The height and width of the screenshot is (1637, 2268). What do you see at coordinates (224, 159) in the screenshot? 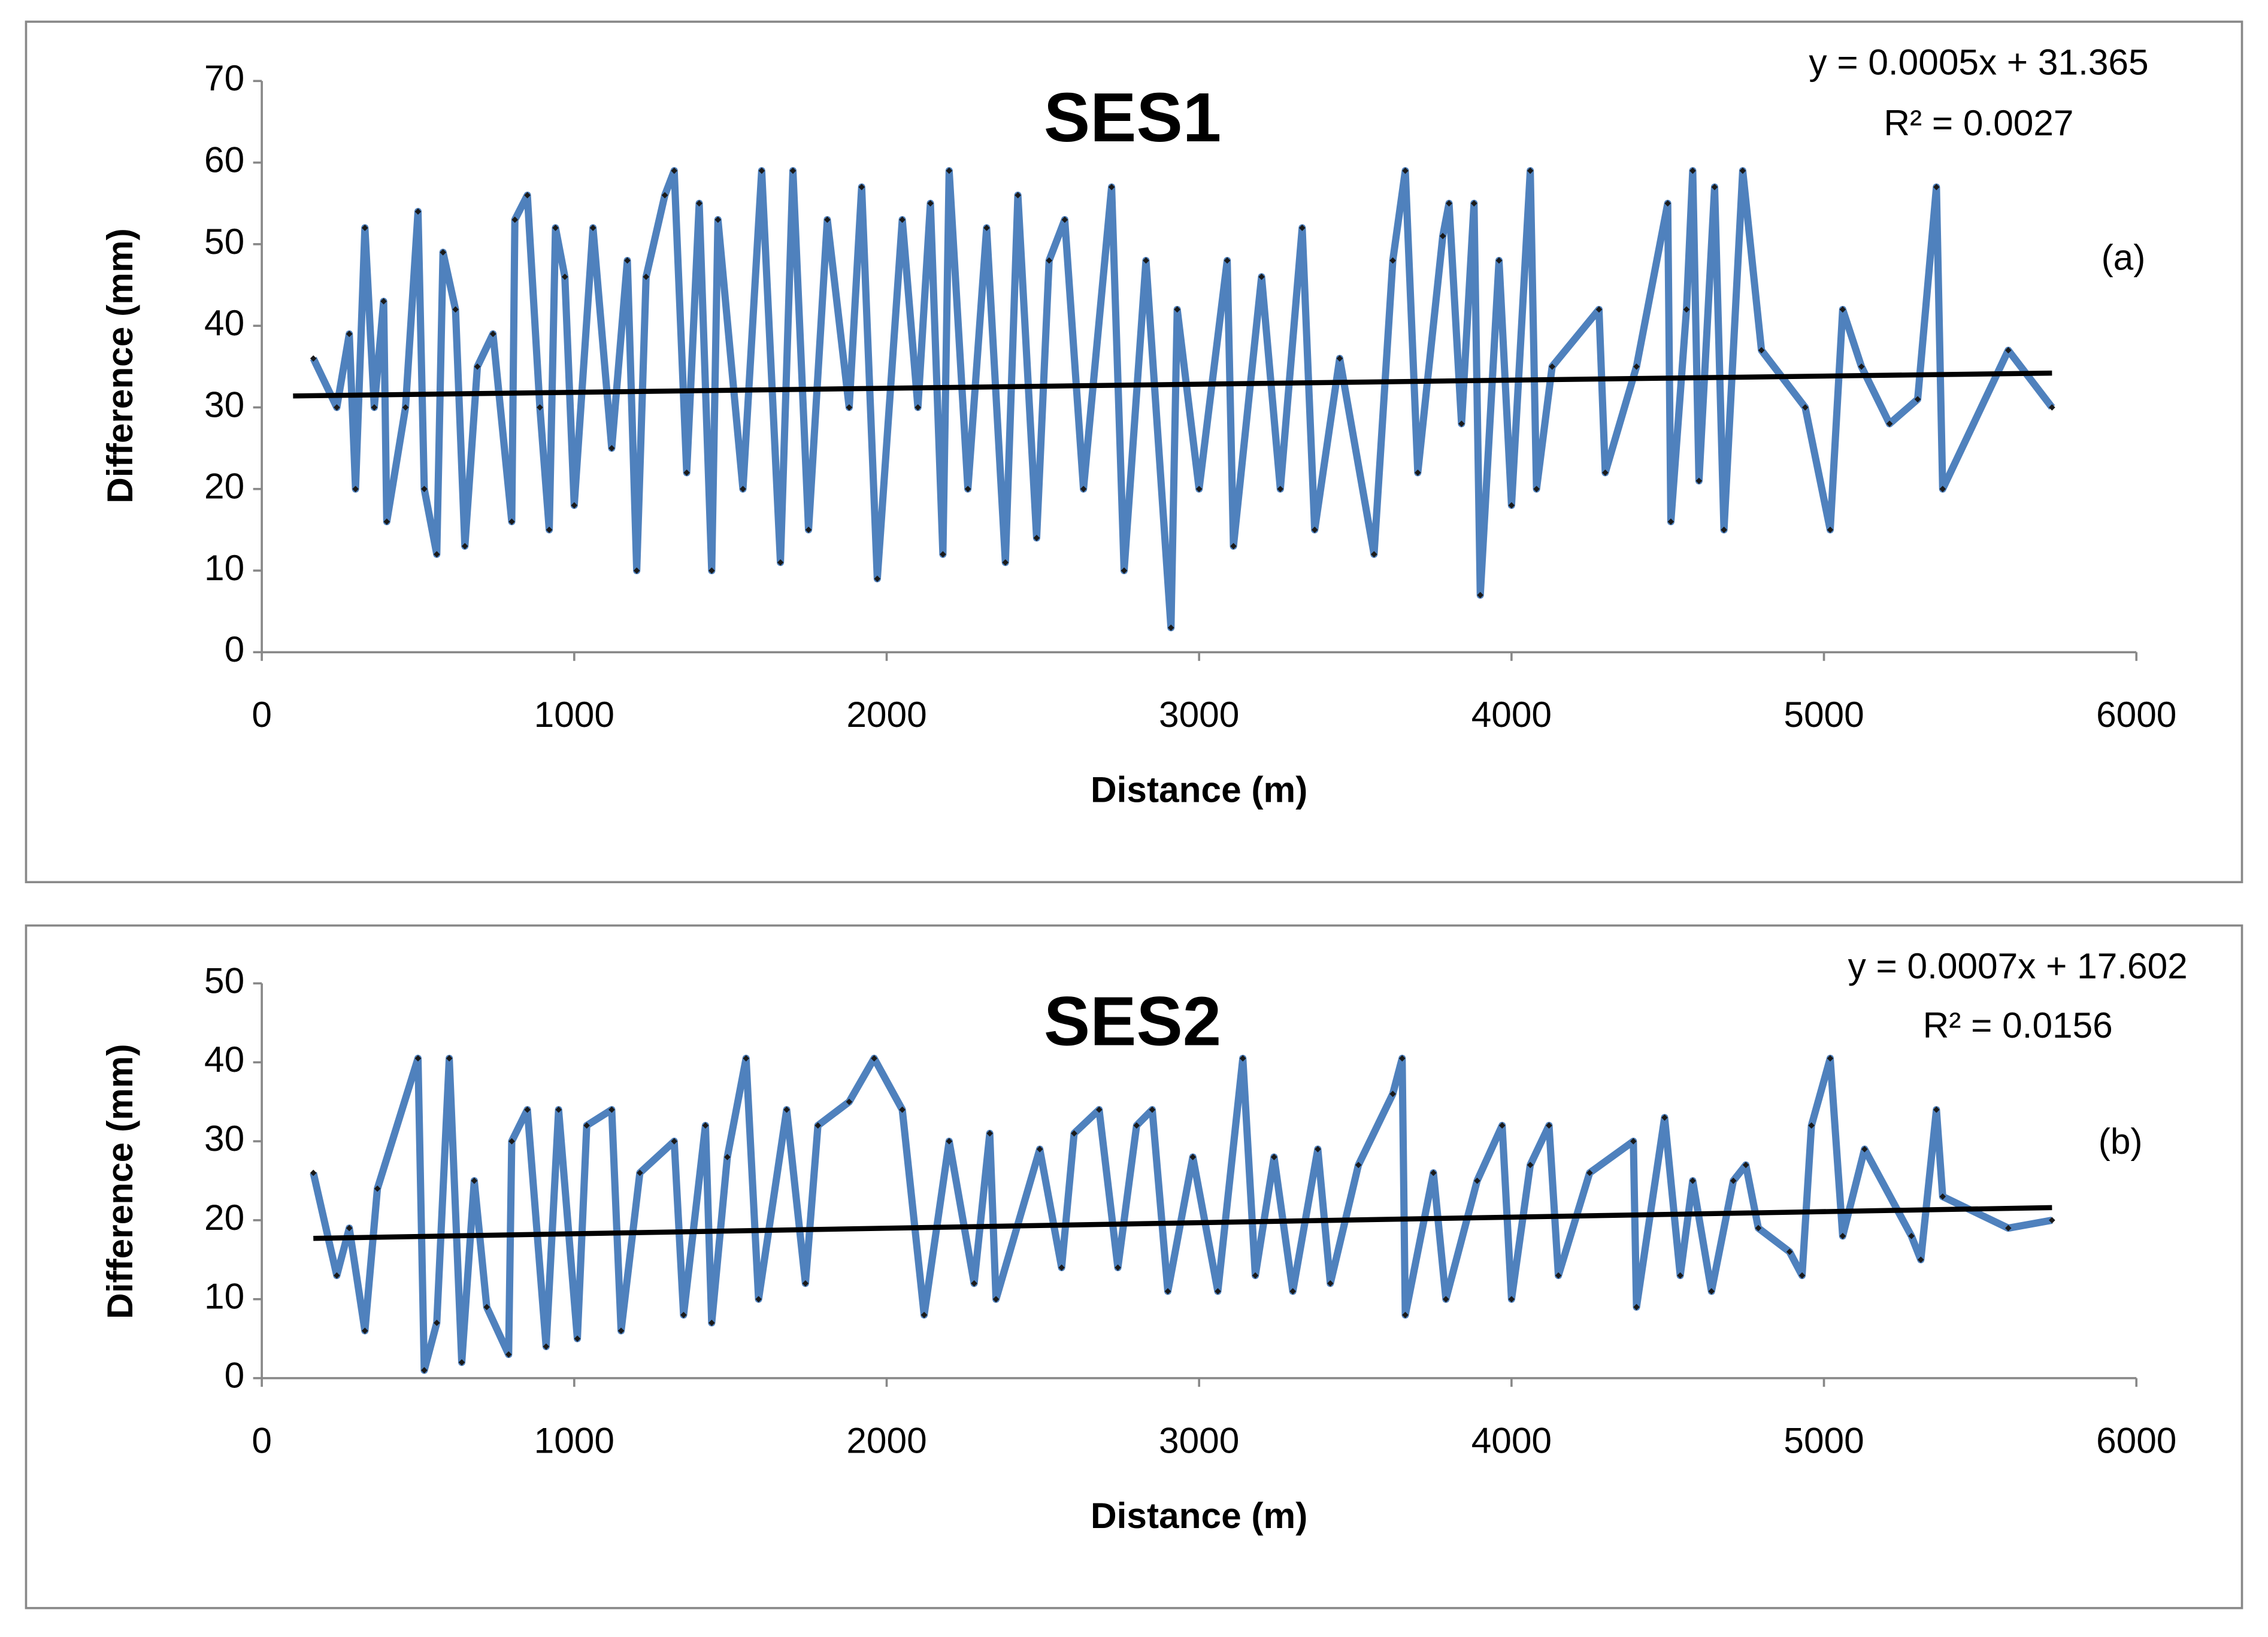
I see `y-tick-label: 60` at bounding box center [224, 159].